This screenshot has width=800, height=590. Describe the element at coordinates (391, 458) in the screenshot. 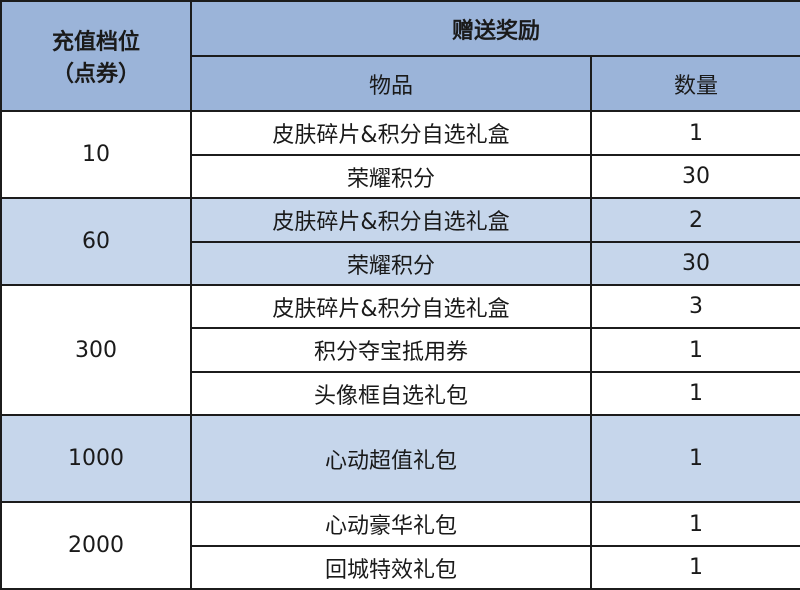

I see `item-name: 心动超值礼包` at that location.